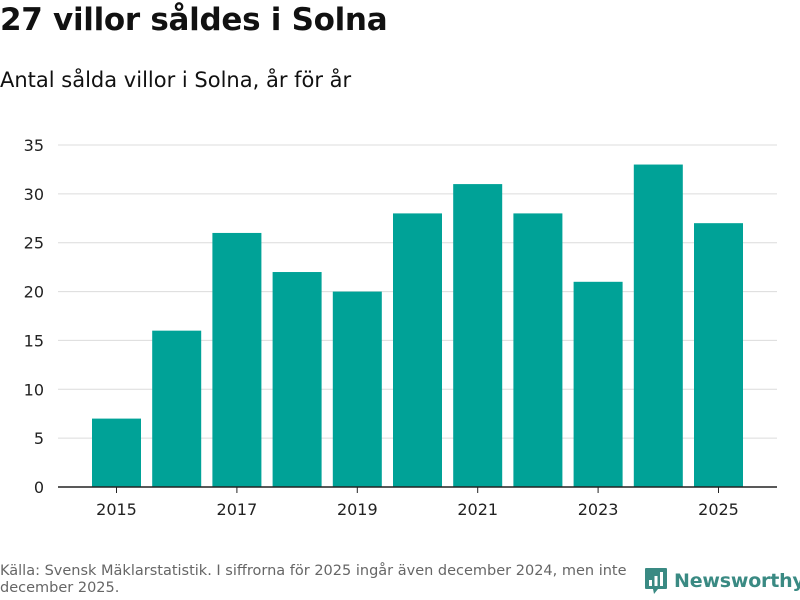 The height and width of the screenshot is (600, 800). I want to click on y-tick-label: 0, so click(39, 487).